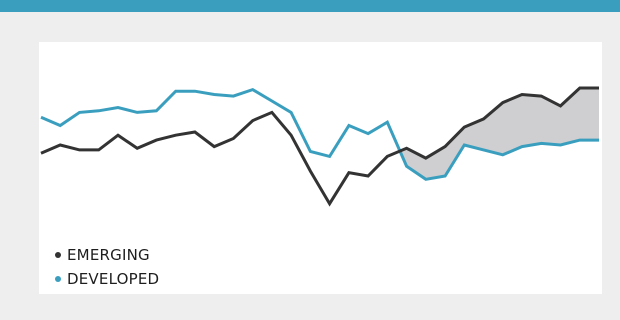 The image size is (620, 320). I want to click on accent-top-bar, so click(310, 6).